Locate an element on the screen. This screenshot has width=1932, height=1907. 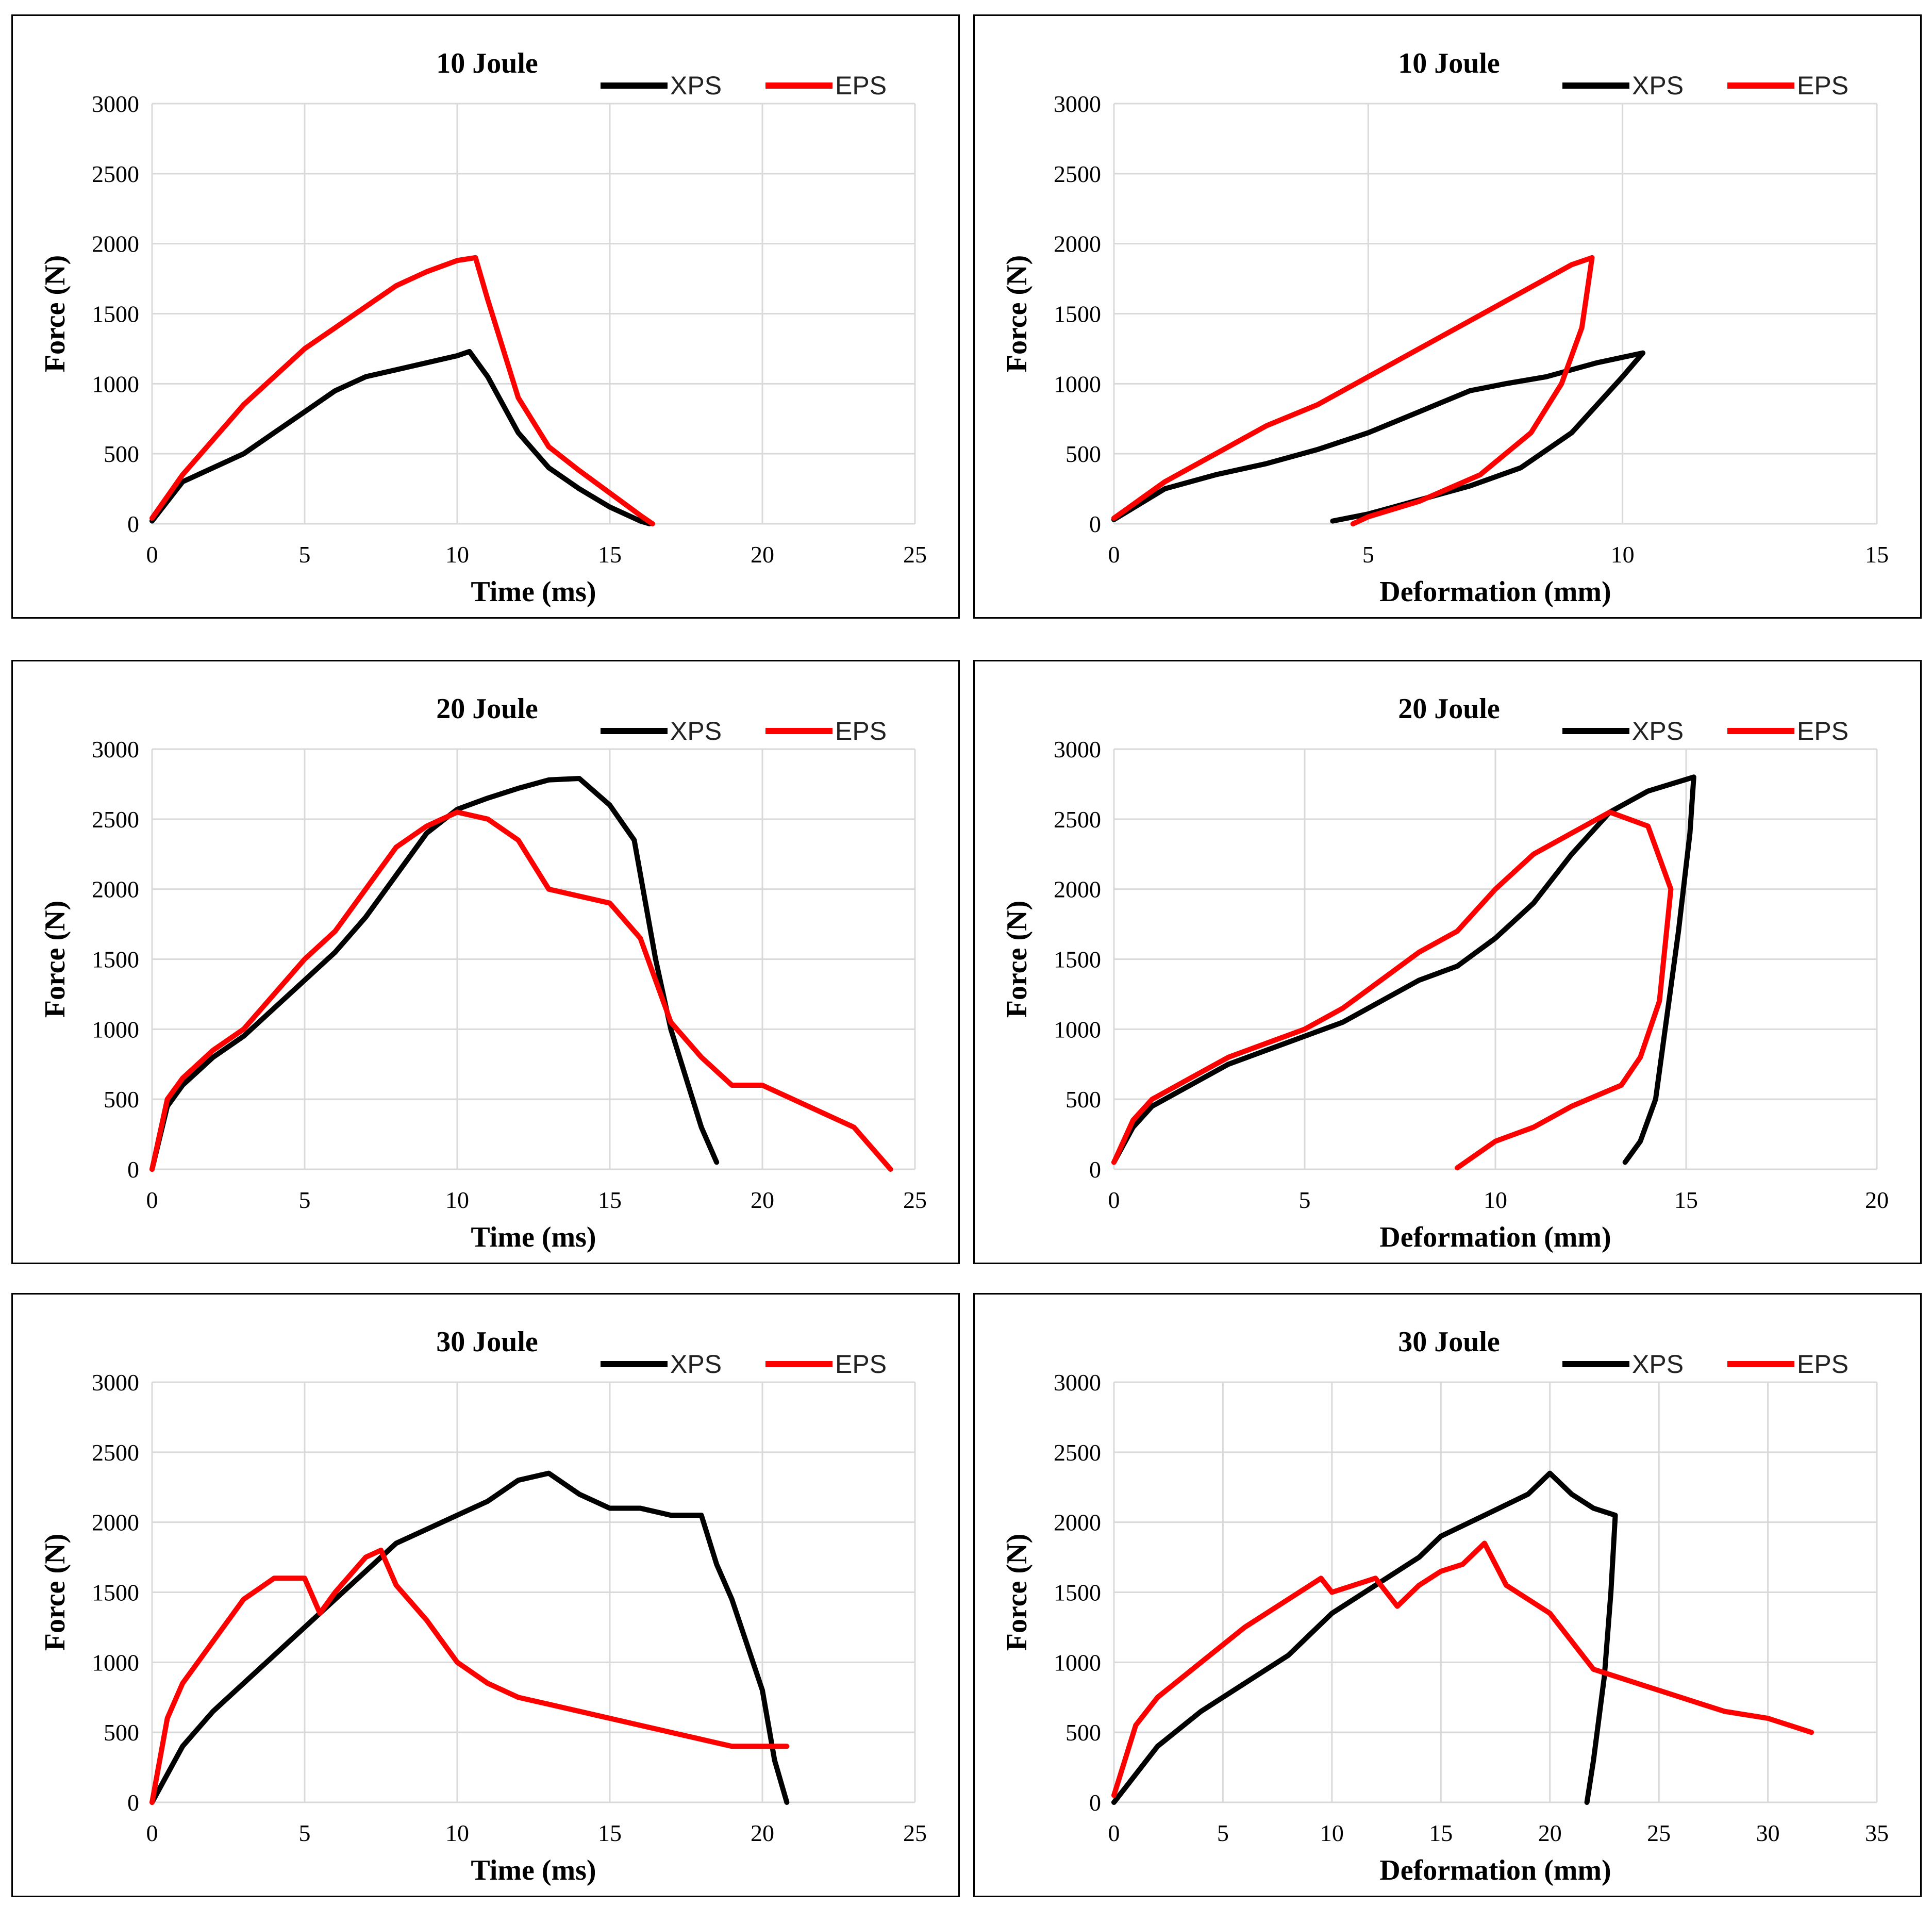
x-tick-label: 35 is located at coordinates (1877, 1833).